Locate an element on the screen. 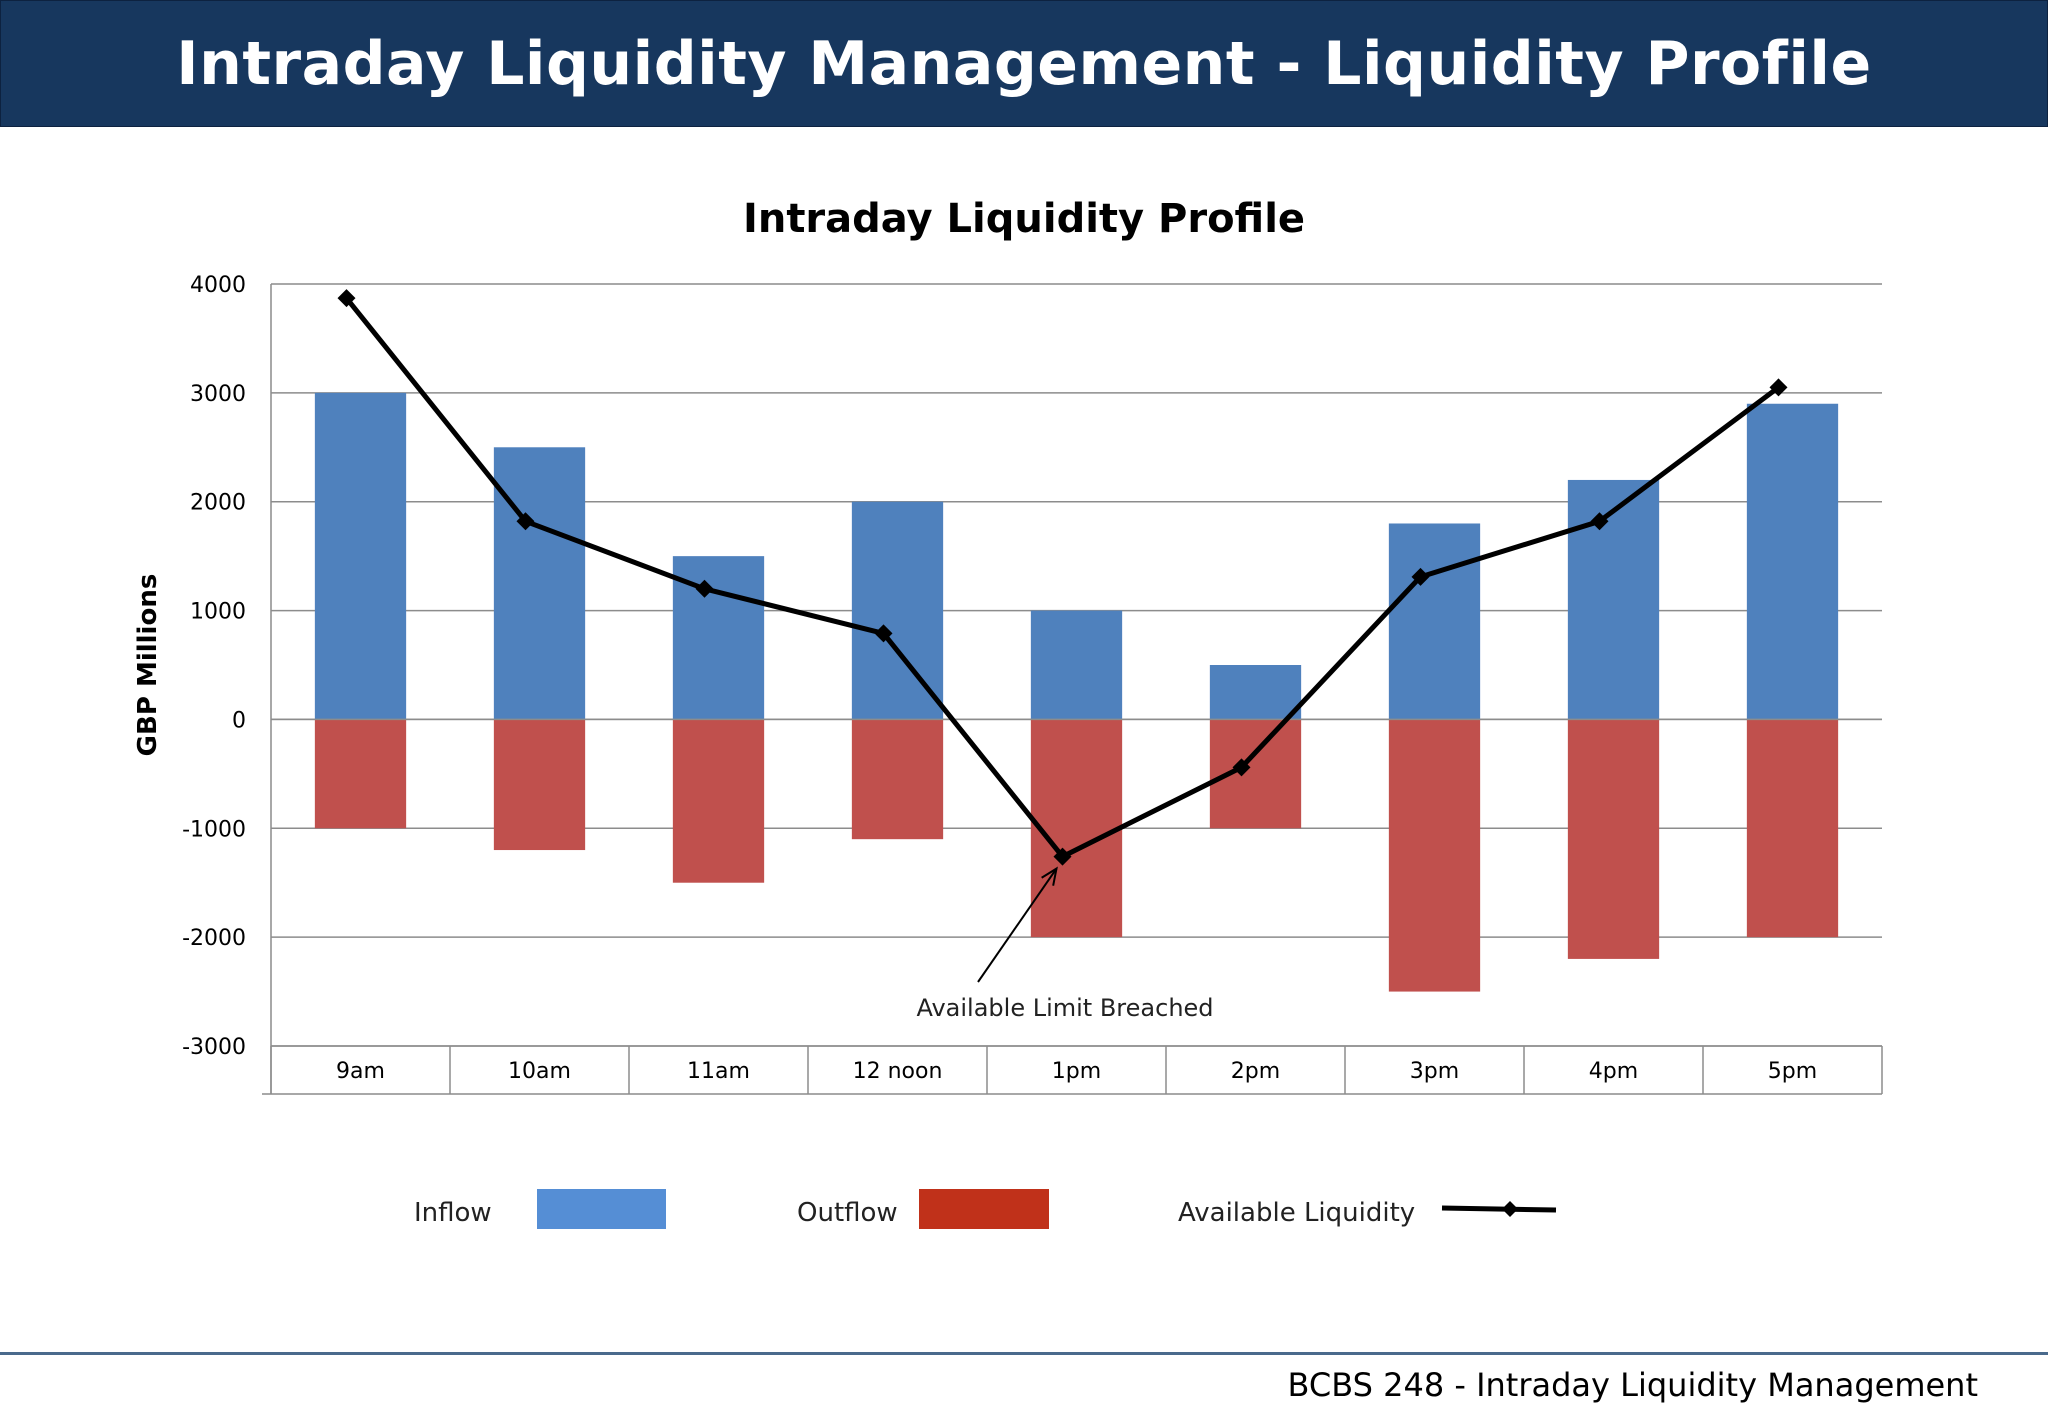 This screenshot has height=1418, width=2048. x-tick-label: 5pm is located at coordinates (1792, 1071).